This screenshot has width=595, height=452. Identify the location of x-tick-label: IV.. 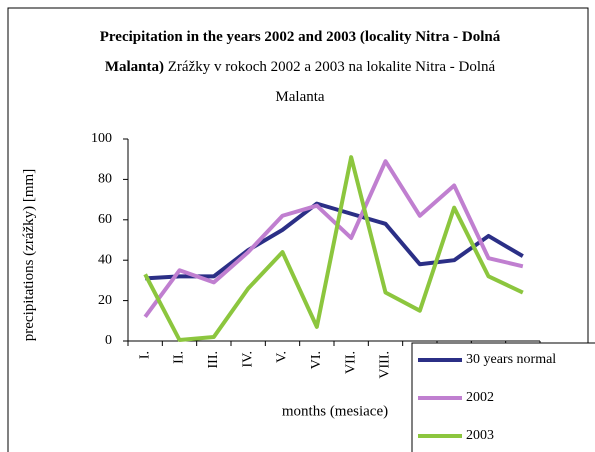
(247, 359).